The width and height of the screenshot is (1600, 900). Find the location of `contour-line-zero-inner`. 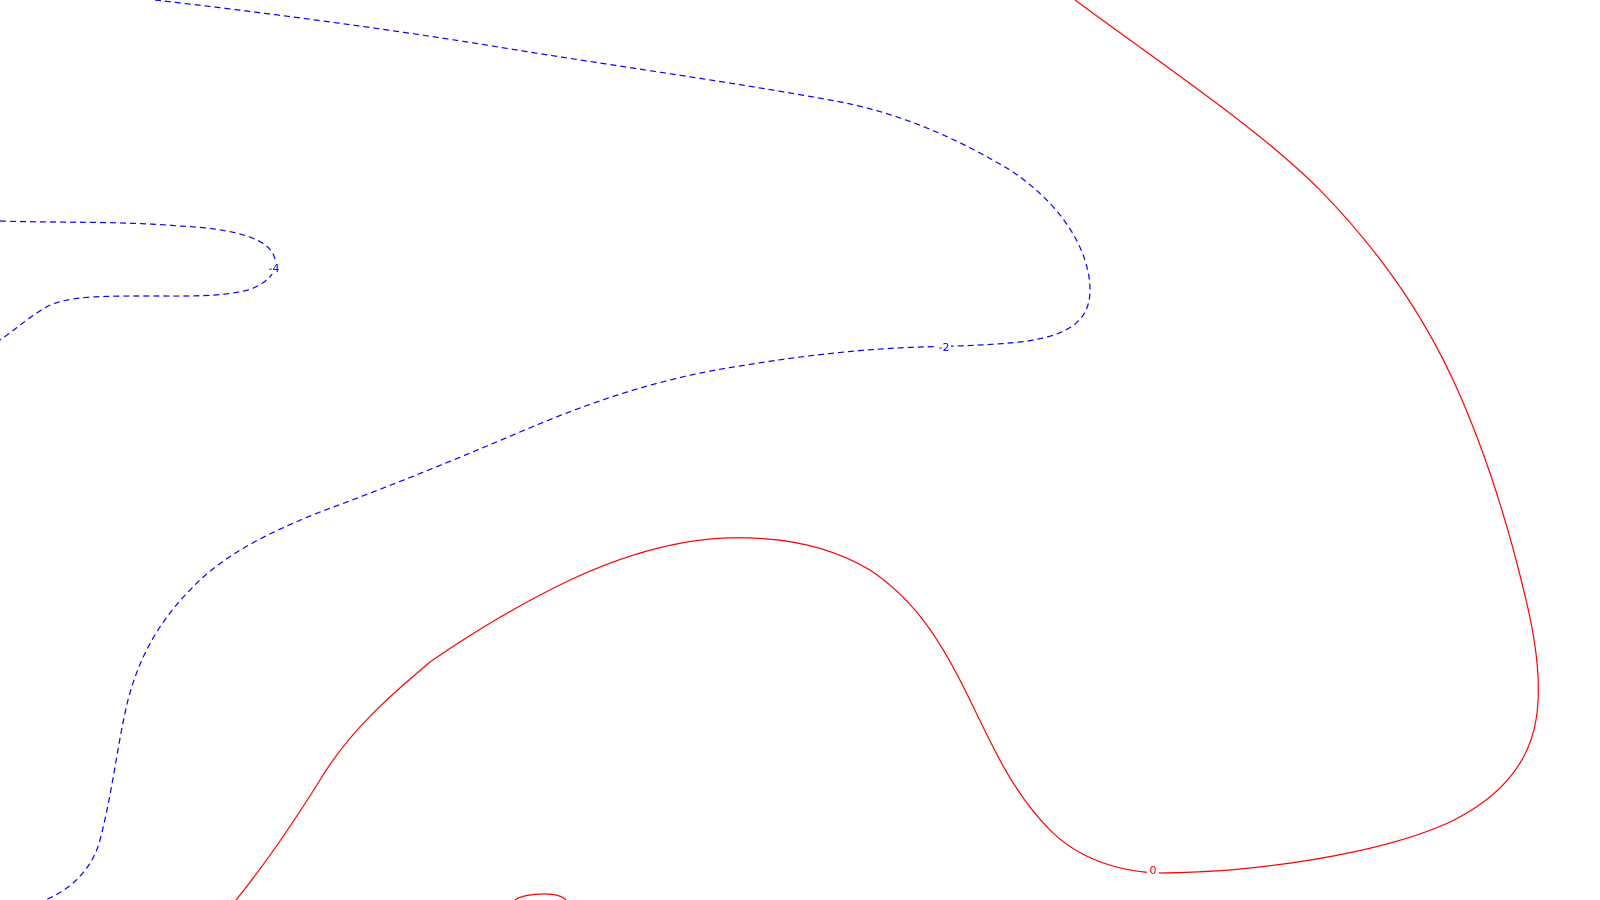

contour-line-zero-inner is located at coordinates (540, 896).